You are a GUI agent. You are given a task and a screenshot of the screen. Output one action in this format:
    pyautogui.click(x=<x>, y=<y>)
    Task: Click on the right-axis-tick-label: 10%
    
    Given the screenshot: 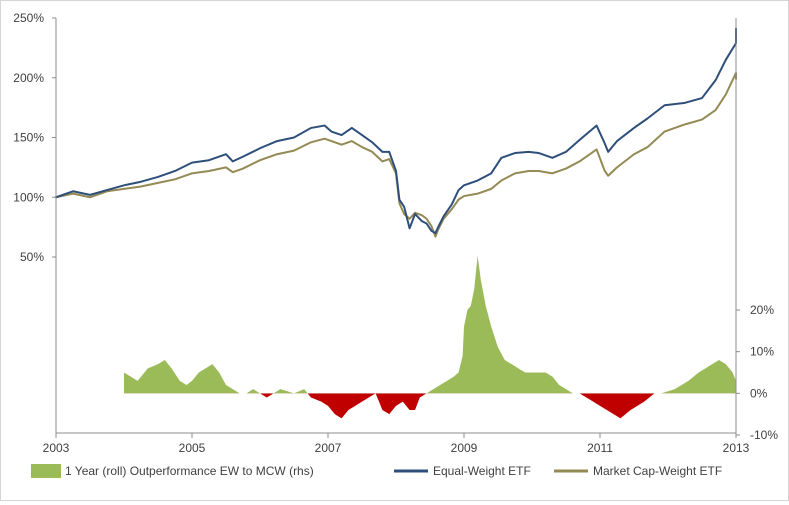 What is the action you would take?
    pyautogui.click(x=762, y=352)
    